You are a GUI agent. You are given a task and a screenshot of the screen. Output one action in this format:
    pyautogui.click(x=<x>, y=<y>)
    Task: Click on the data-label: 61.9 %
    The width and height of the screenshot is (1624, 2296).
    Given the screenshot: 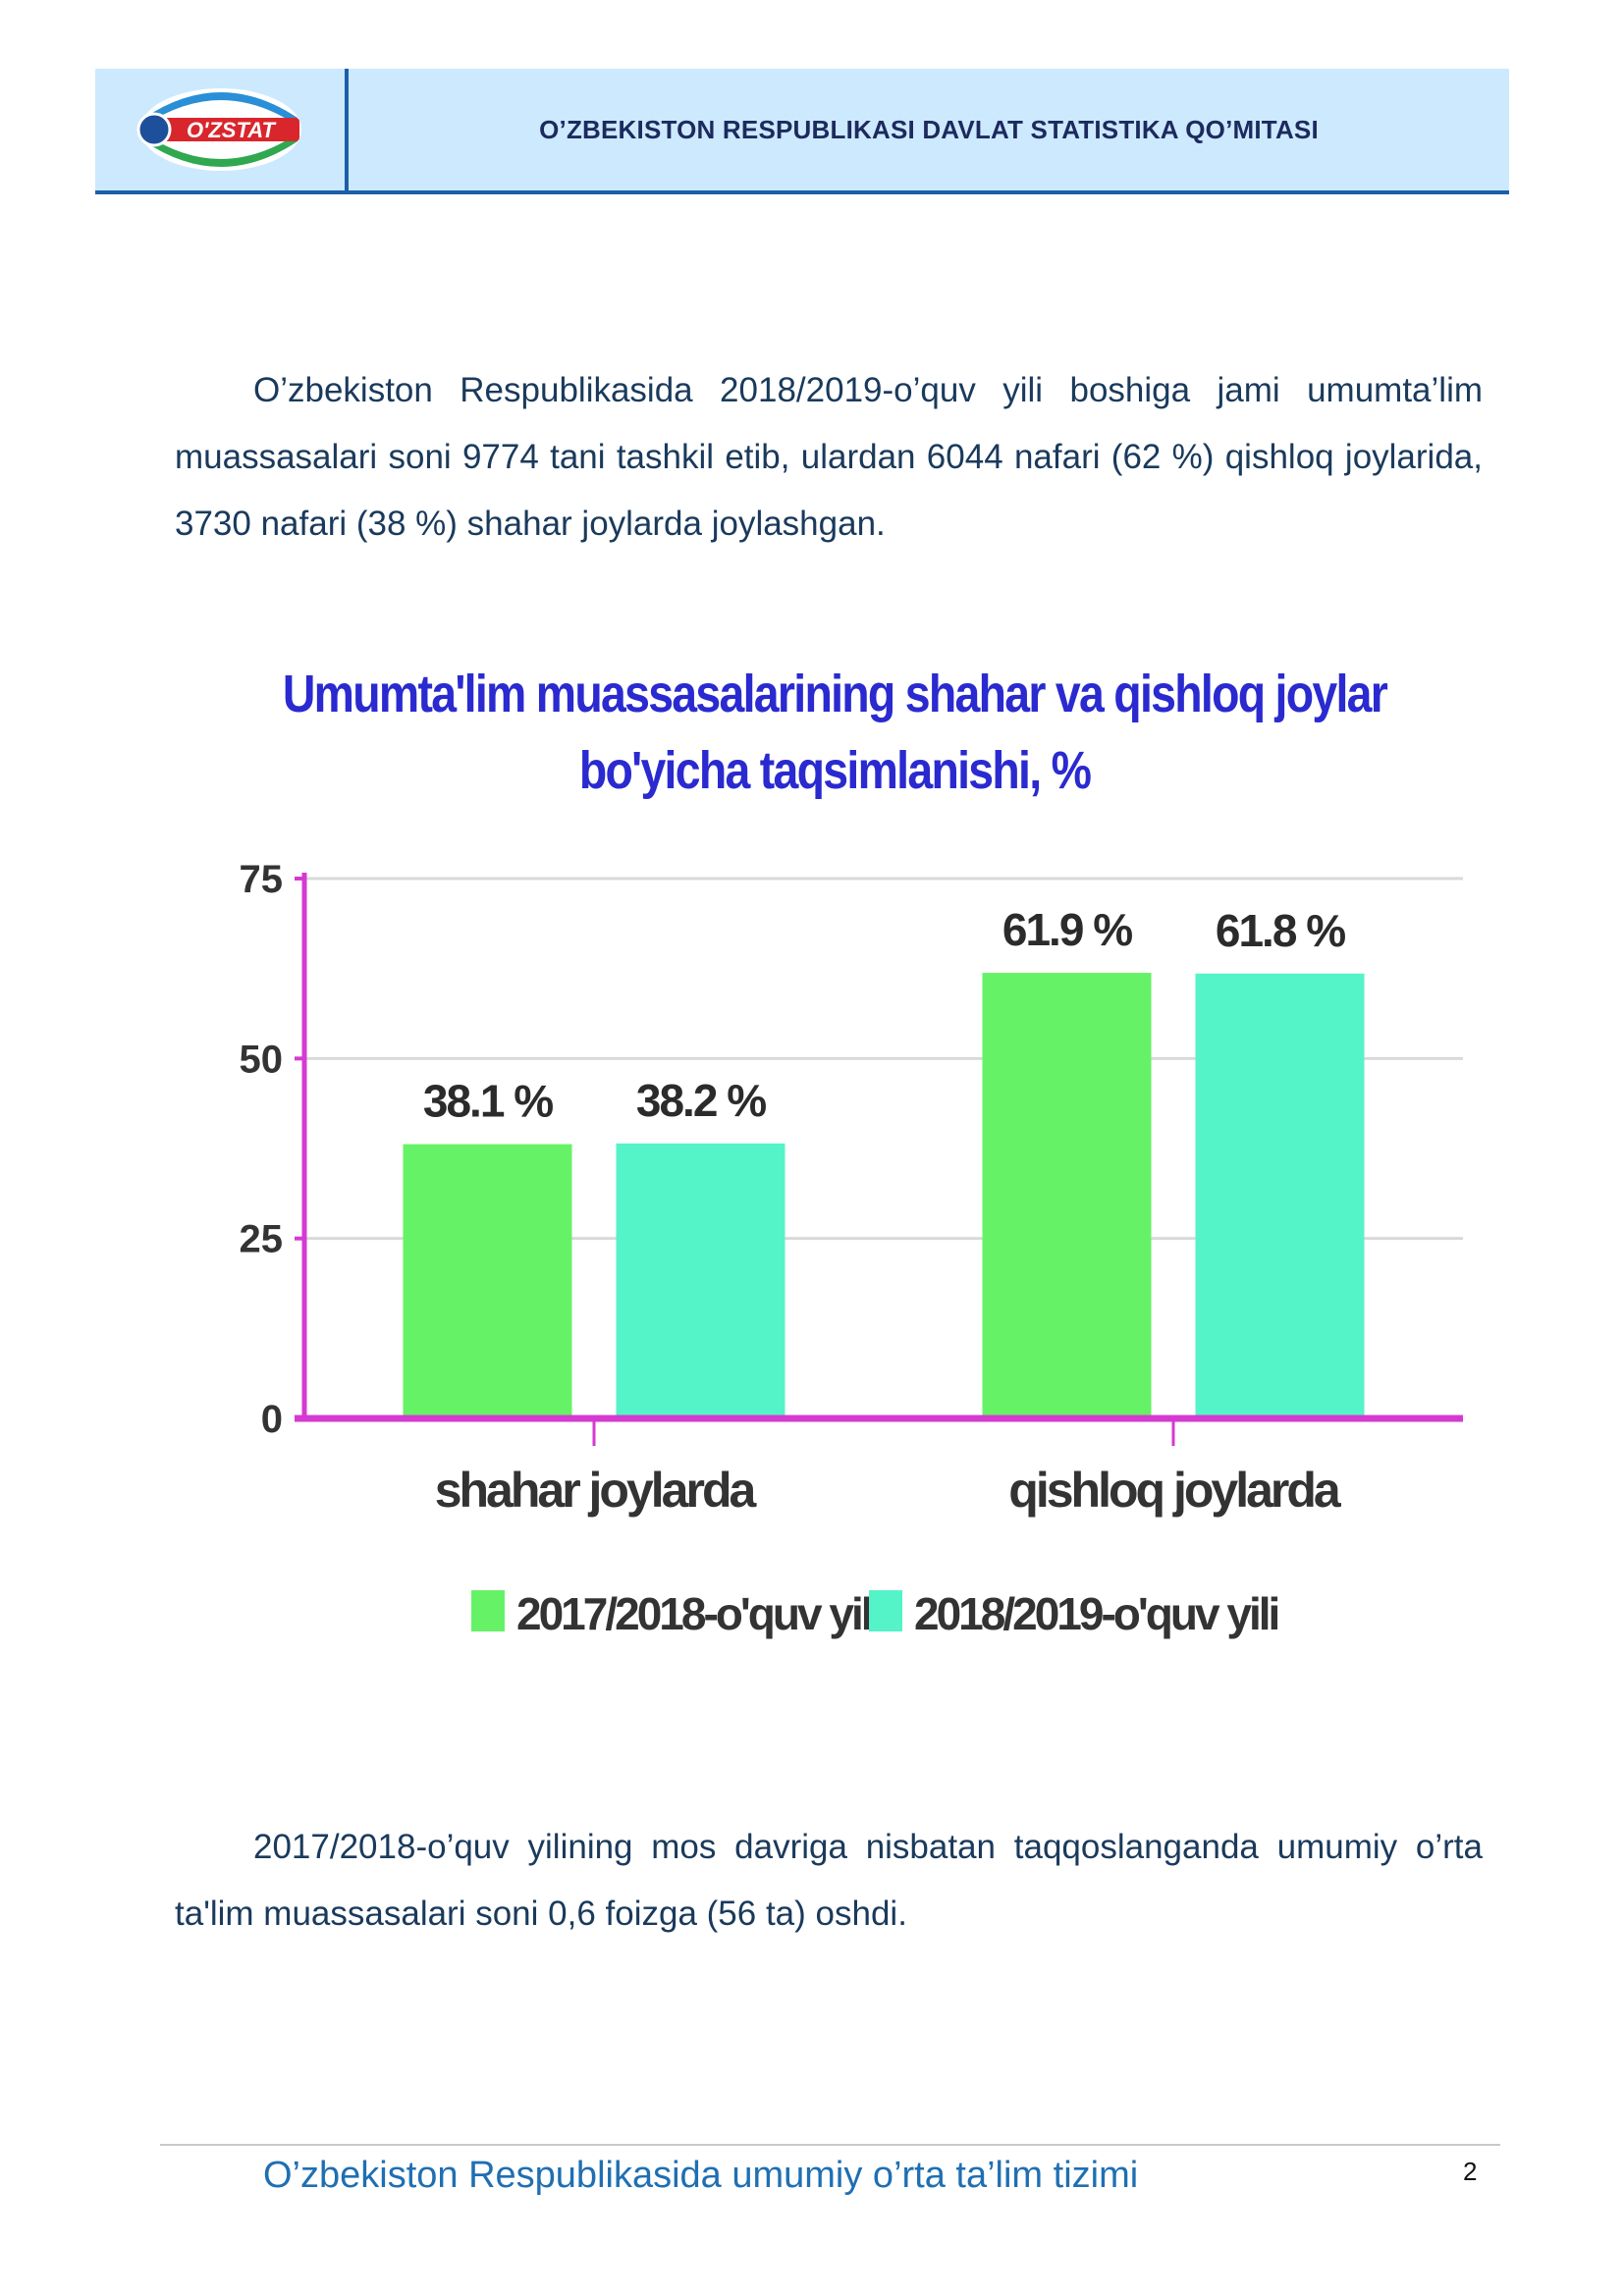 What is the action you would take?
    pyautogui.click(x=1067, y=929)
    